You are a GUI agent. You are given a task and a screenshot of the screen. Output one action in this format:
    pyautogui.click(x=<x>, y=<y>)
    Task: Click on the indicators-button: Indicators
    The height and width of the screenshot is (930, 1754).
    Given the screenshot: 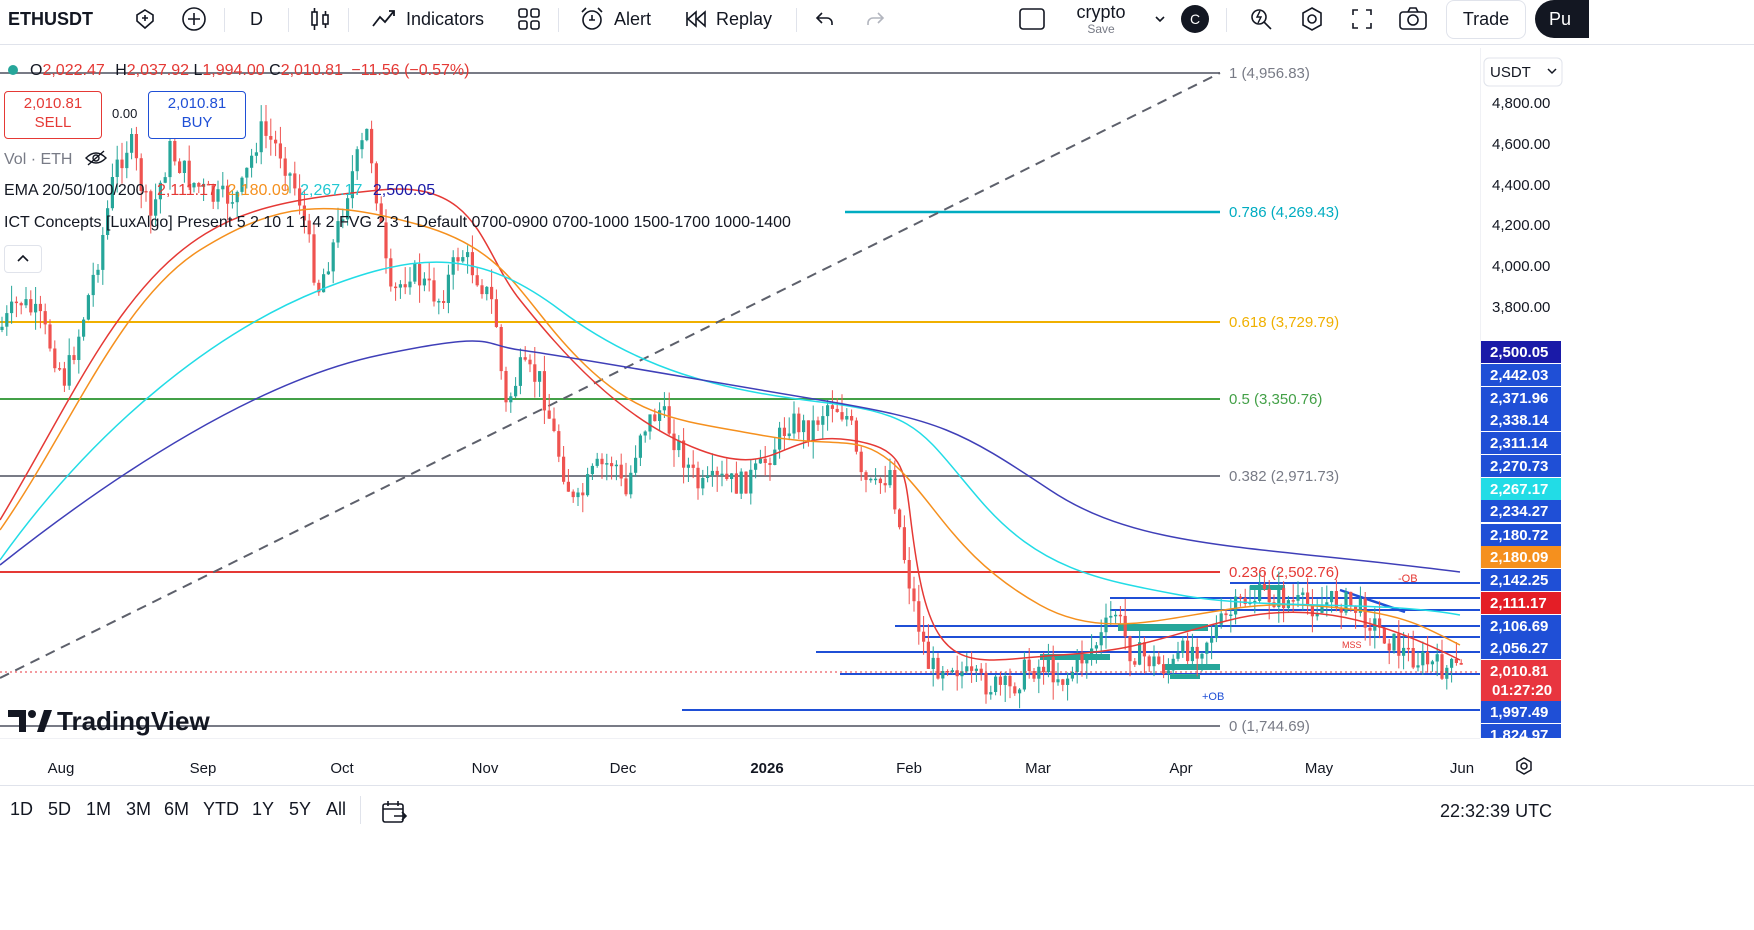 What is the action you would take?
    pyautogui.click(x=427, y=19)
    